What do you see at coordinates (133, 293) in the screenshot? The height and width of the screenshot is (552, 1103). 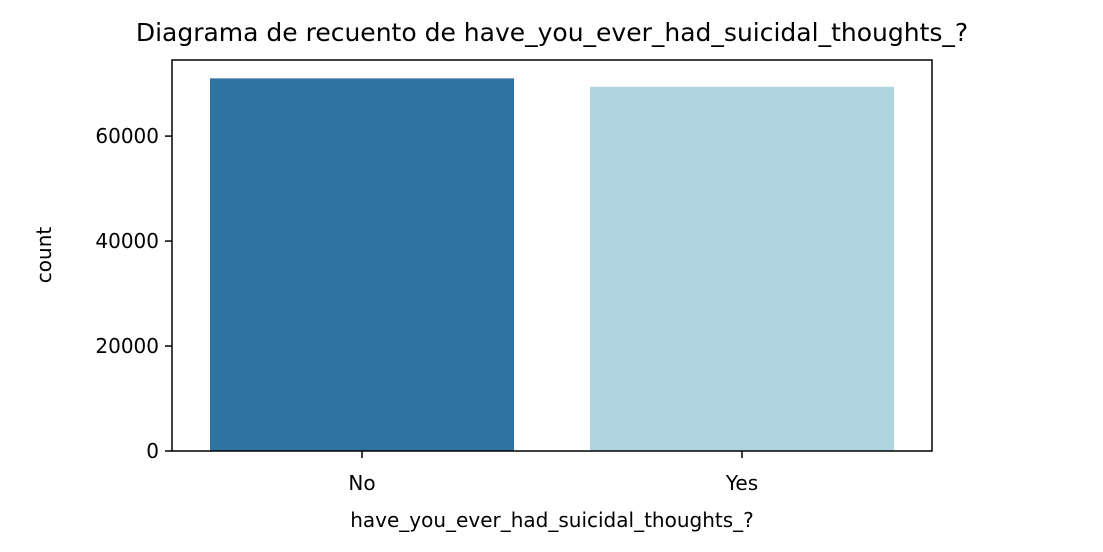 I see `y-axis: 0 20000 40000 60000` at bounding box center [133, 293].